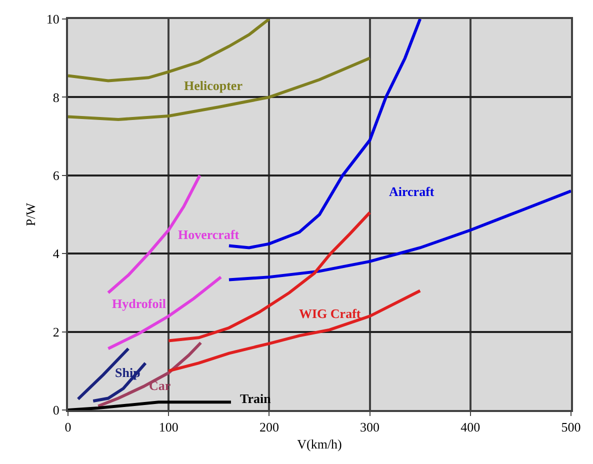  What do you see at coordinates (139, 303) in the screenshot?
I see `series-label: Hydrofoil` at bounding box center [139, 303].